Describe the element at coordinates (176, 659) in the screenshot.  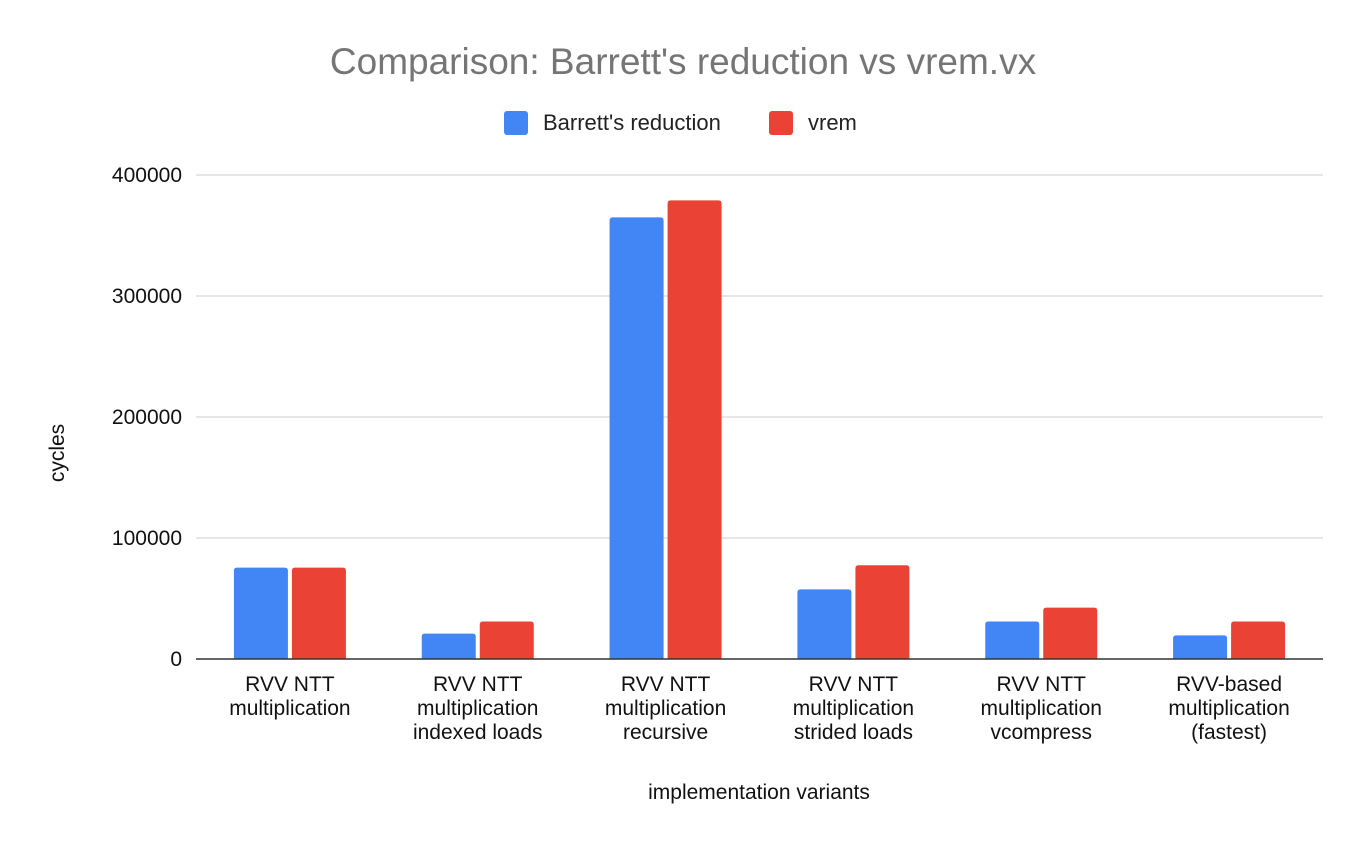
I see `y-tick-label: 0` at that location.